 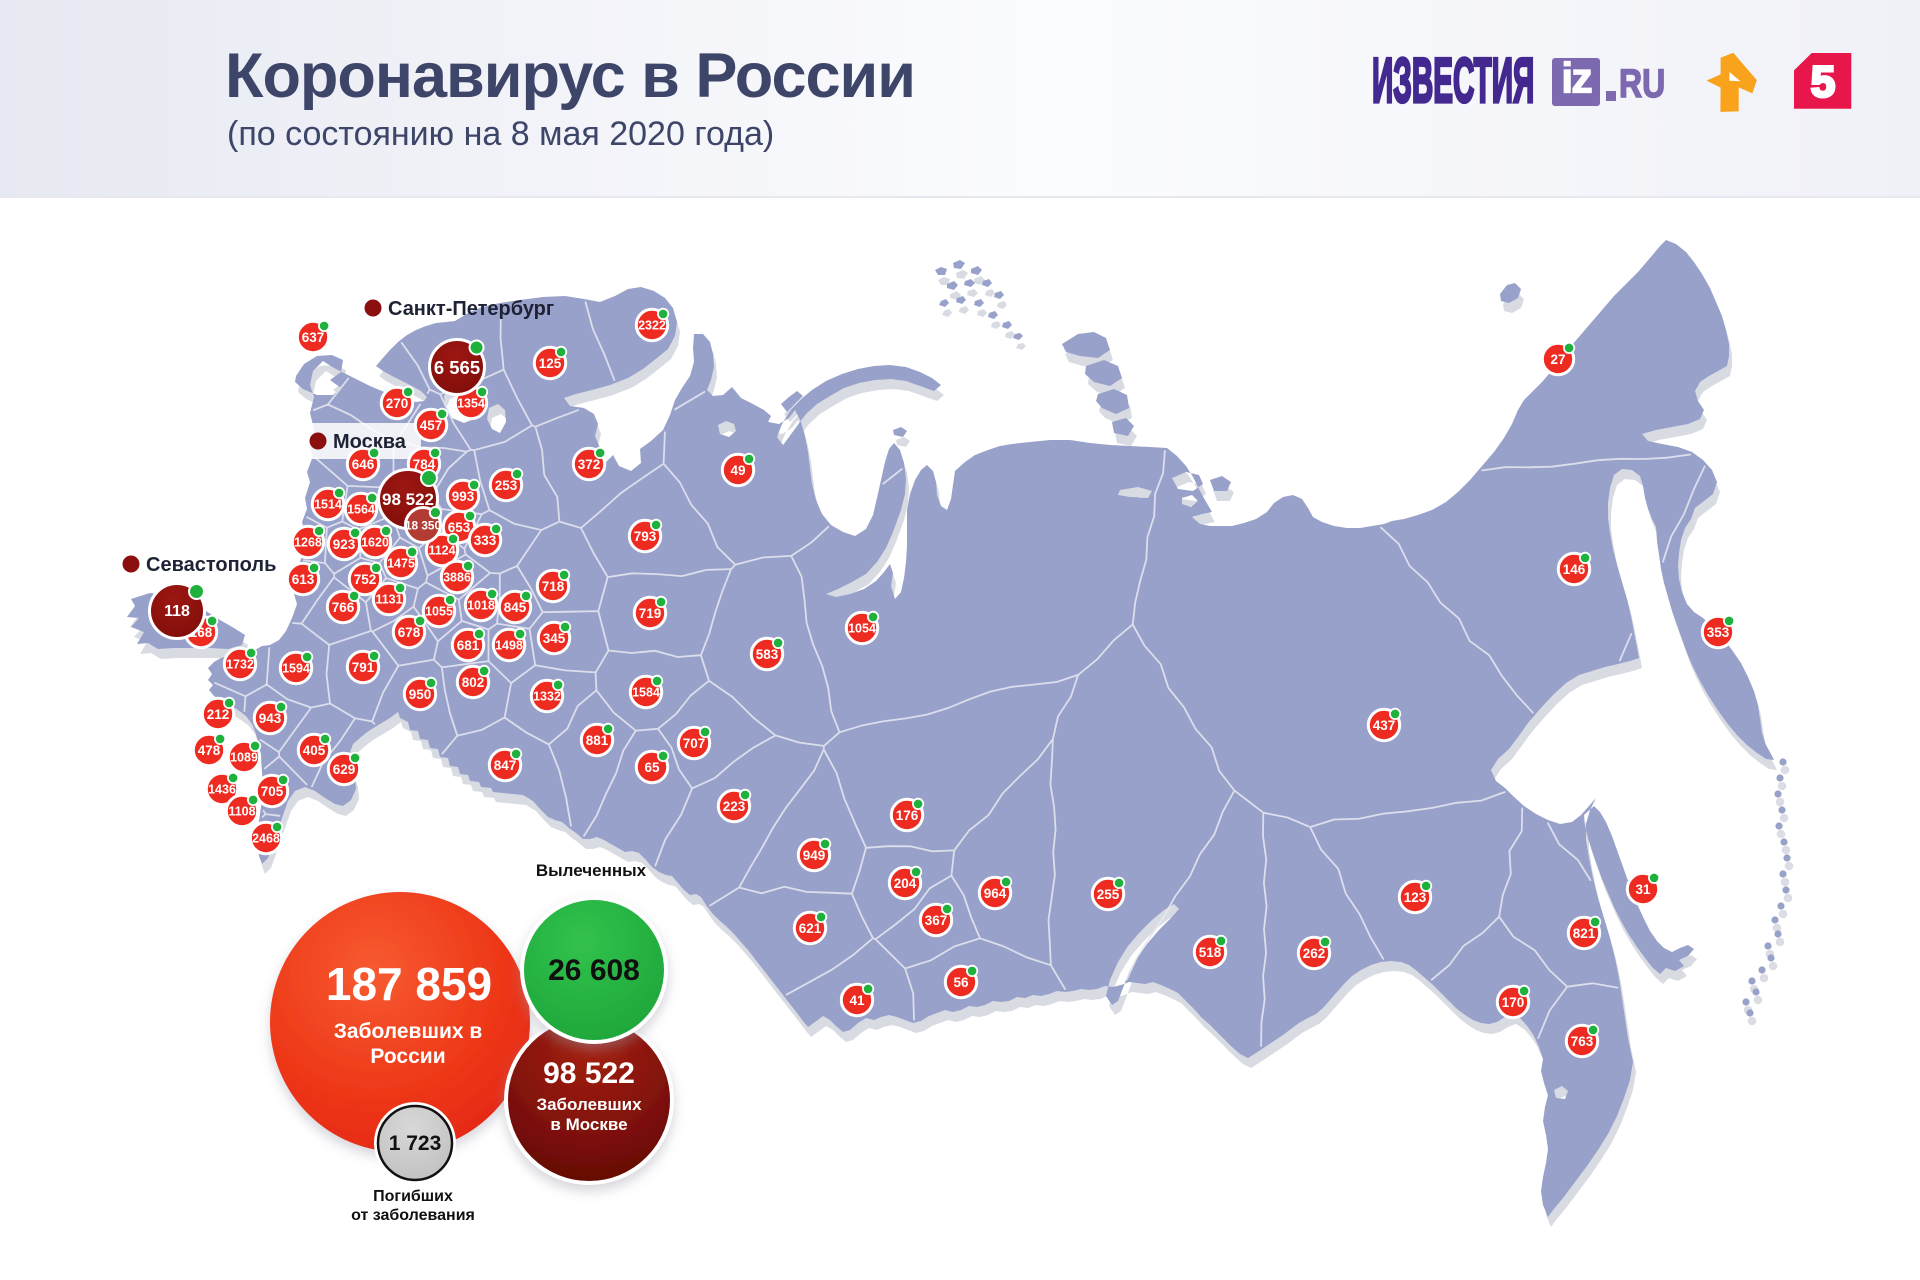 What do you see at coordinates (588, 1124) in the screenshot?
I see `svg-text: в Москве` at bounding box center [588, 1124].